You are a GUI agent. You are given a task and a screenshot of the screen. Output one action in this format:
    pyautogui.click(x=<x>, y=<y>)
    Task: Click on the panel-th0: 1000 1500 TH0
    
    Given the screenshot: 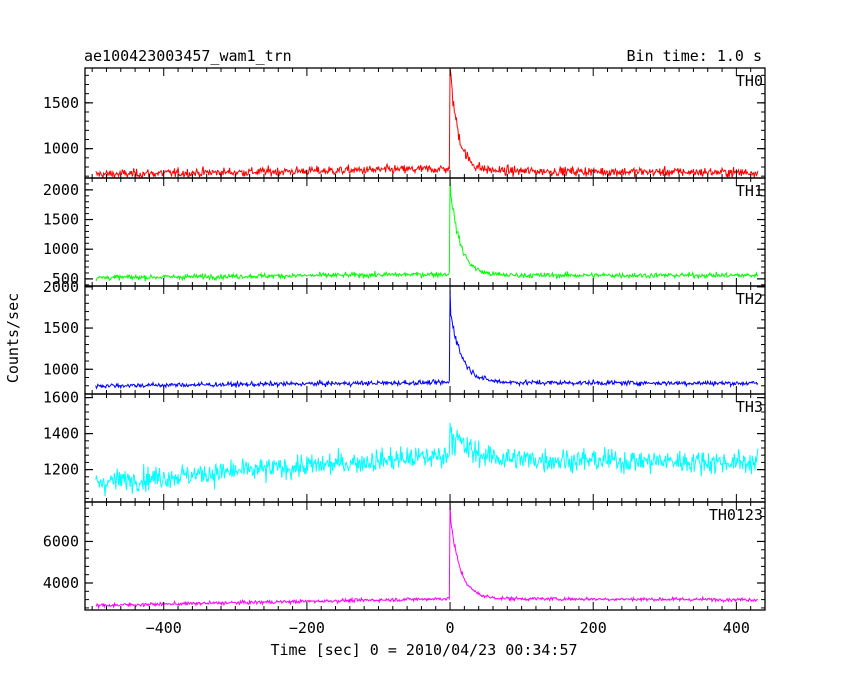 What is the action you would take?
    pyautogui.click(x=404, y=123)
    